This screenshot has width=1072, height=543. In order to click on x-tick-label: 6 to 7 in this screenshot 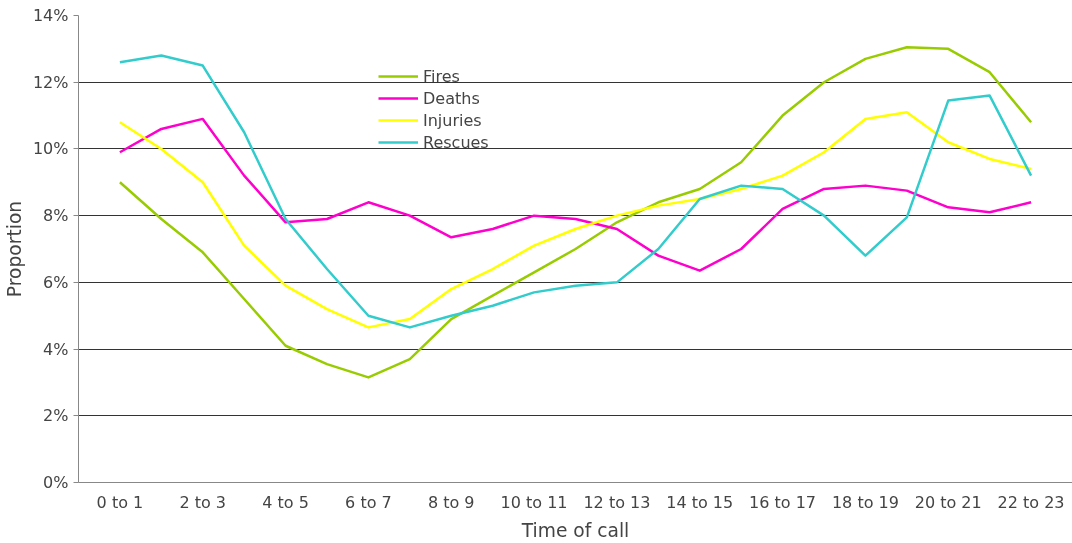, I will do `click(368, 502)`.